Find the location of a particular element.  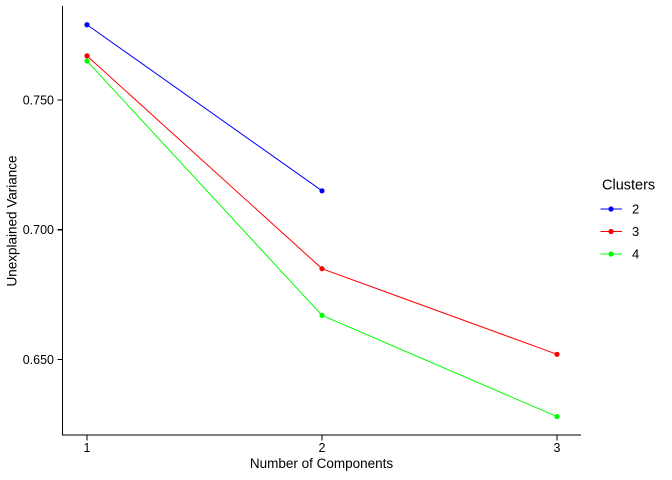

x-tick-label: 2 is located at coordinates (322, 448).